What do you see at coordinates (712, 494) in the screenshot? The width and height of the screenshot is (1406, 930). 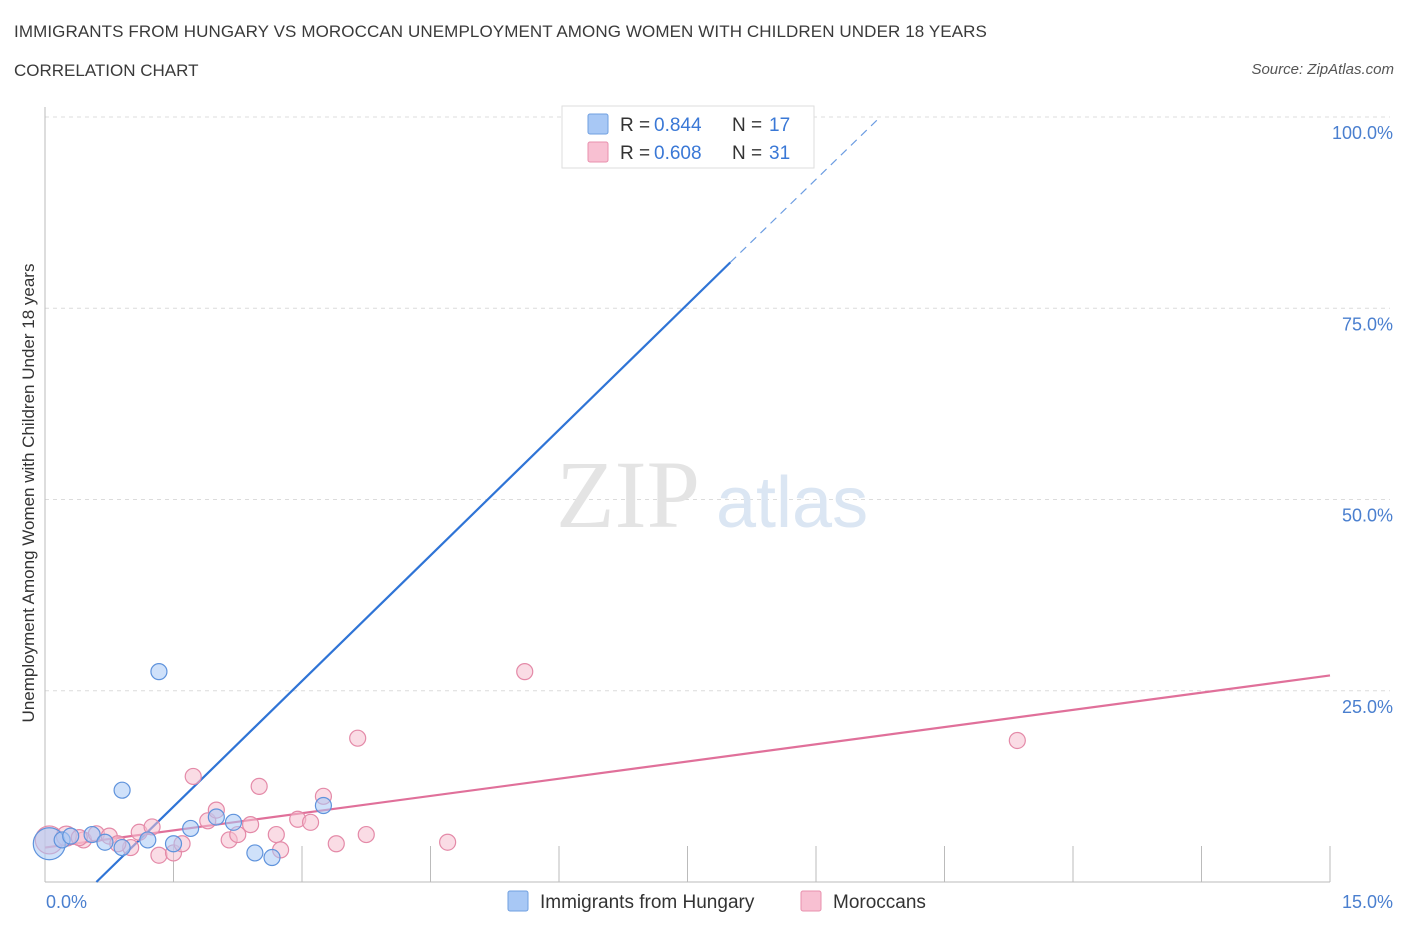 I see `watermark: ZIP atlas` at bounding box center [712, 494].